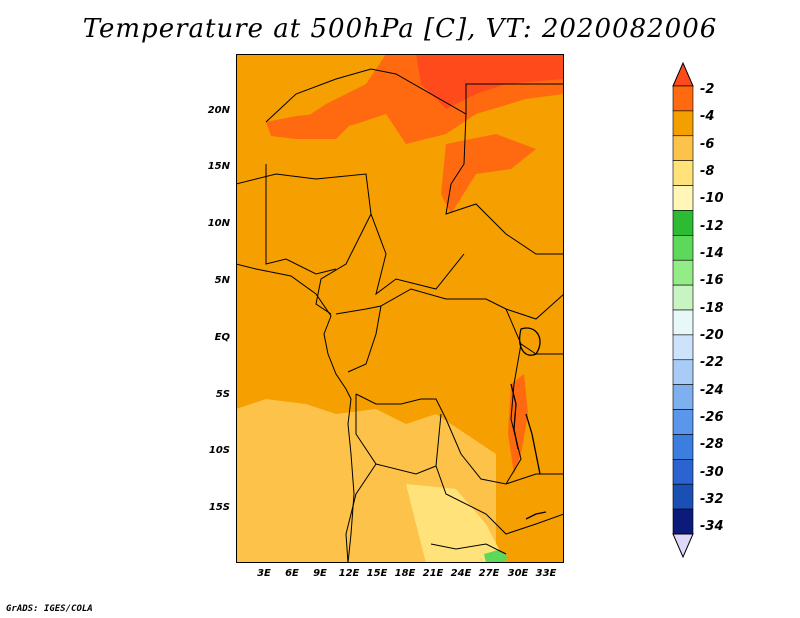 Image resolution: width=800 pixels, height=618 pixels. Describe the element at coordinates (683, 74) in the screenshot. I see `colorbar-top-triangle` at that location.